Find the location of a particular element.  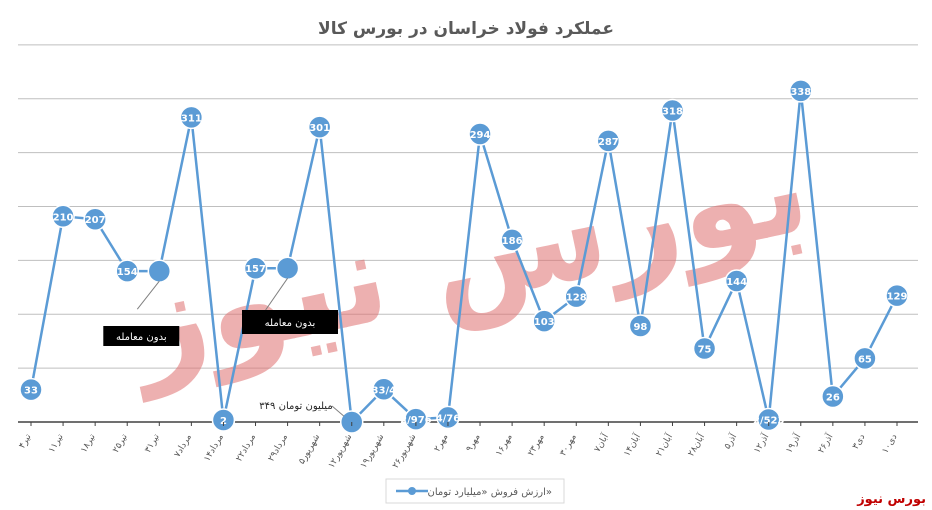

data-label: 2 is located at coordinates (223, 421).